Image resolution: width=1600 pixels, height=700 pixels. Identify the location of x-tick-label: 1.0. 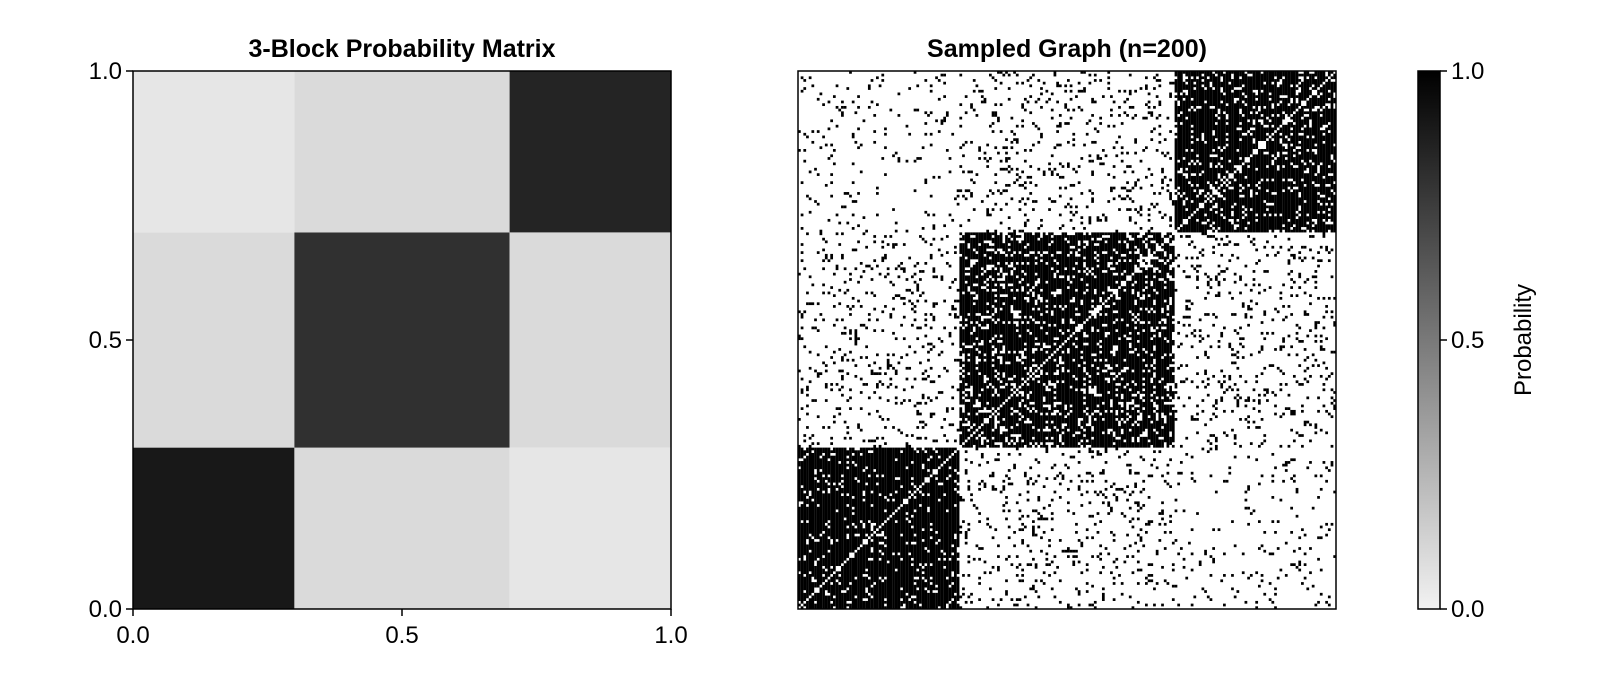
(670, 635).